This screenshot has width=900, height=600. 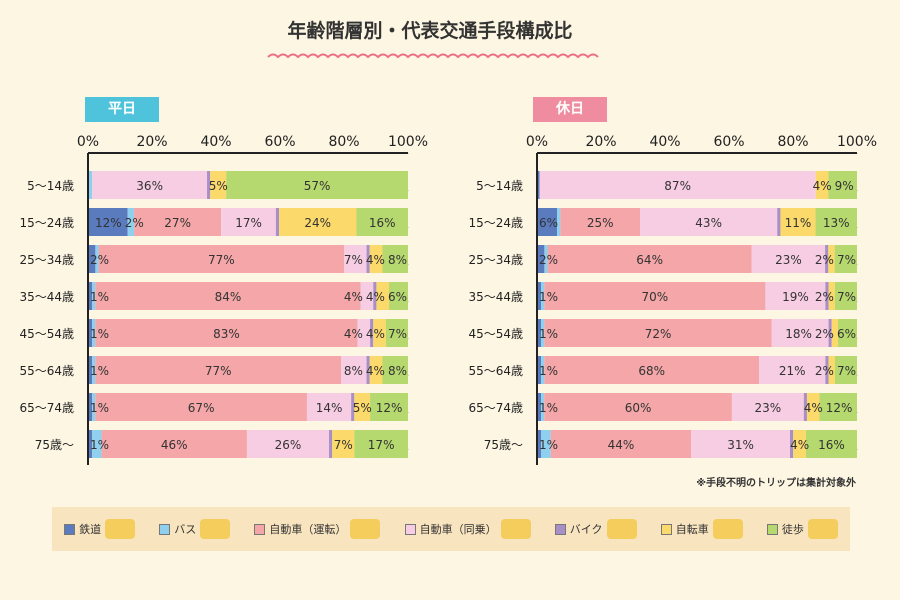 I want to click on category-label: 45～54歳, so click(x=46, y=334).